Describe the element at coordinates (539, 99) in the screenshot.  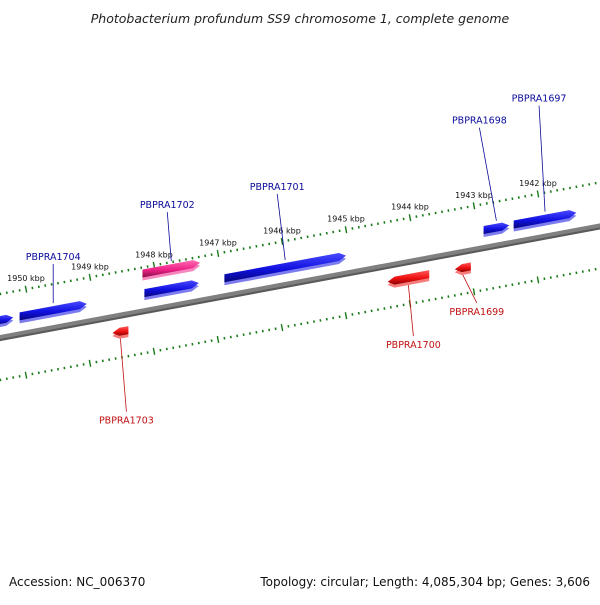
I see `gene-label: PBPRA1697` at that location.